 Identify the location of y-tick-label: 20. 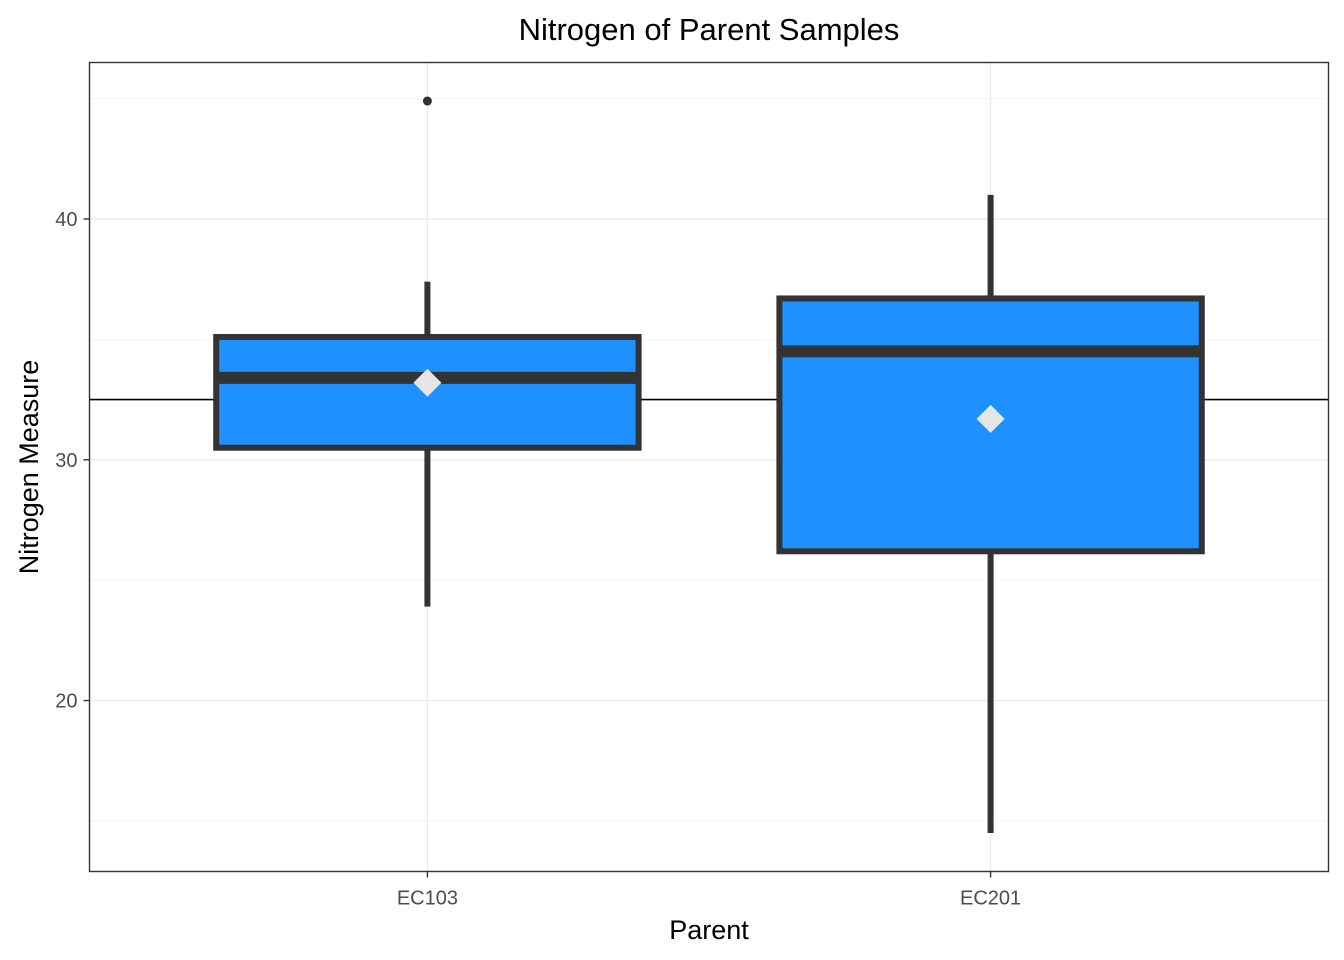
(66, 702).